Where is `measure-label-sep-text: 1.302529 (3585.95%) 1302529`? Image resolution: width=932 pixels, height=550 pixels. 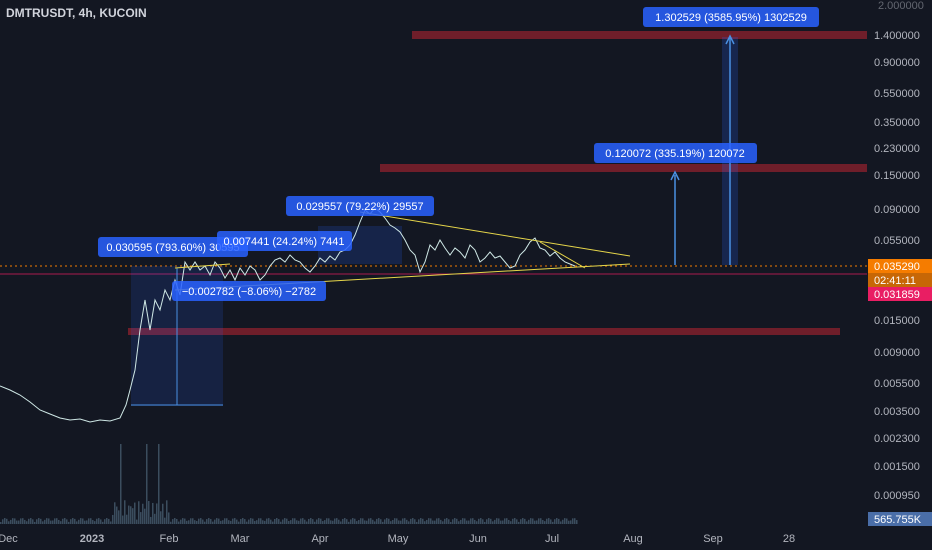 measure-label-sep-text: 1.302529 (3585.95%) 1302529 is located at coordinates (731, 18).